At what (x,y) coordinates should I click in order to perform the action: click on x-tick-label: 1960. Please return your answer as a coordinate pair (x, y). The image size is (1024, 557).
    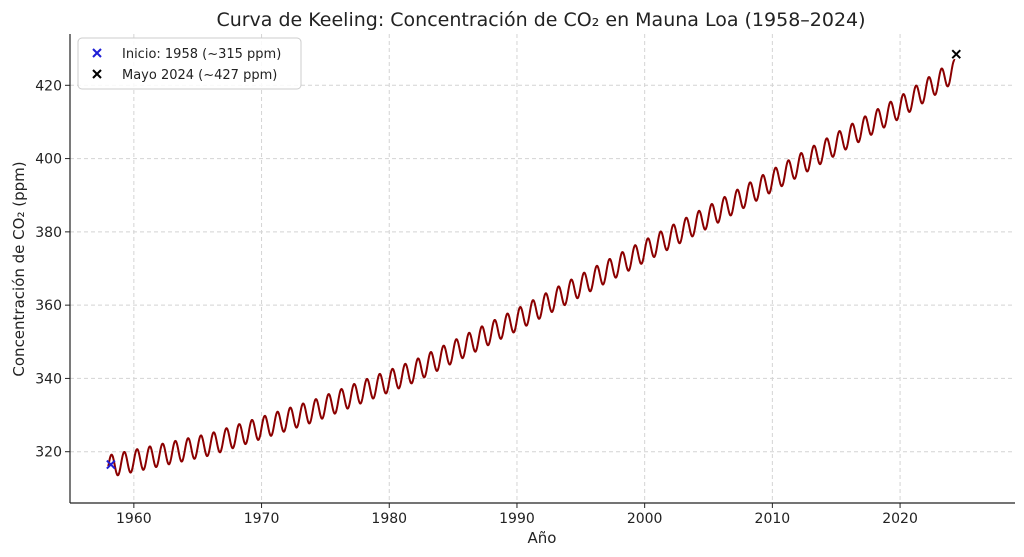
    Looking at the image, I should click on (134, 519).